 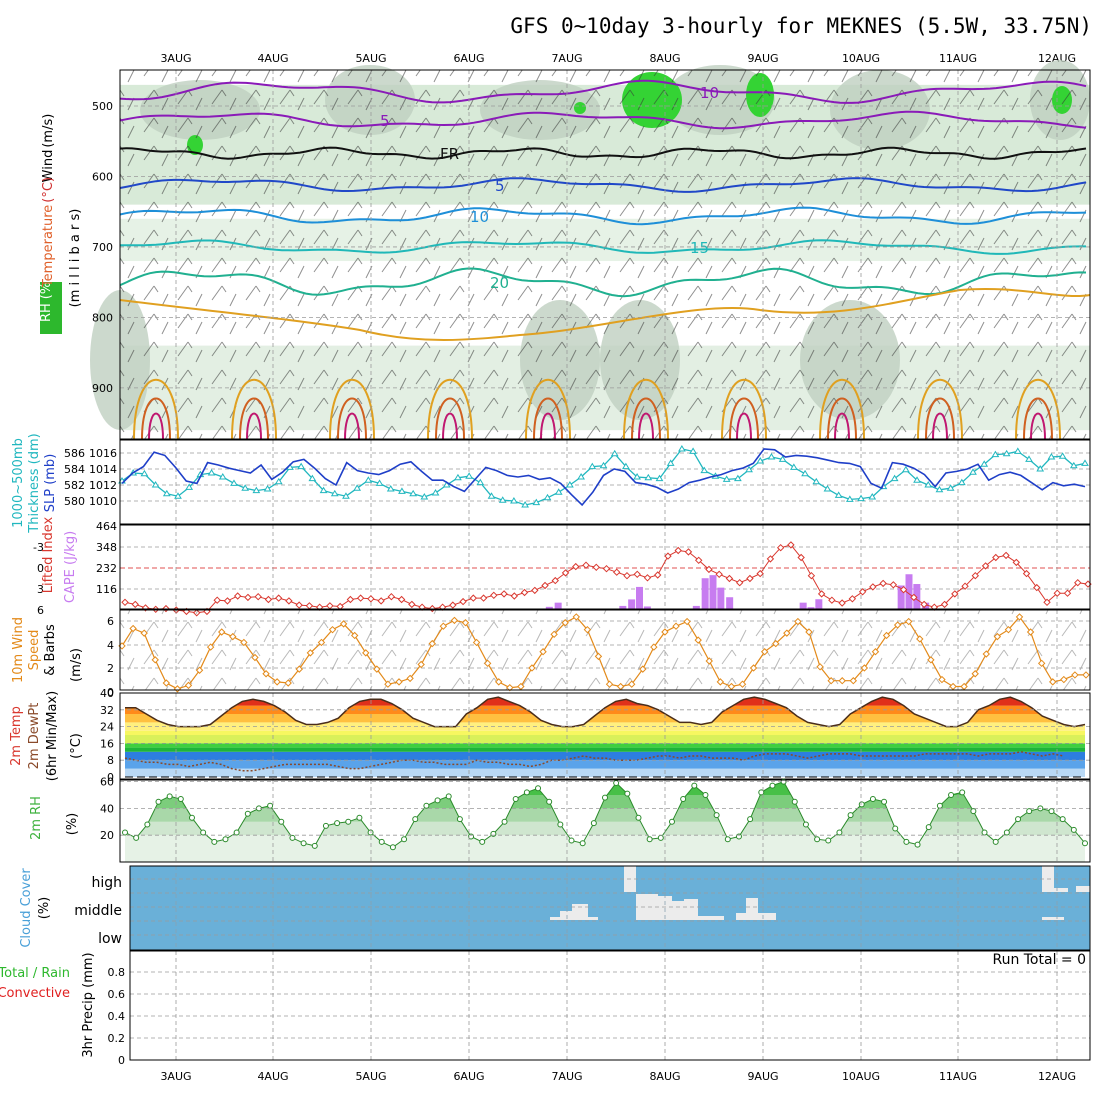 I want to click on top-date-label: 9AUG, so click(x=762, y=58).